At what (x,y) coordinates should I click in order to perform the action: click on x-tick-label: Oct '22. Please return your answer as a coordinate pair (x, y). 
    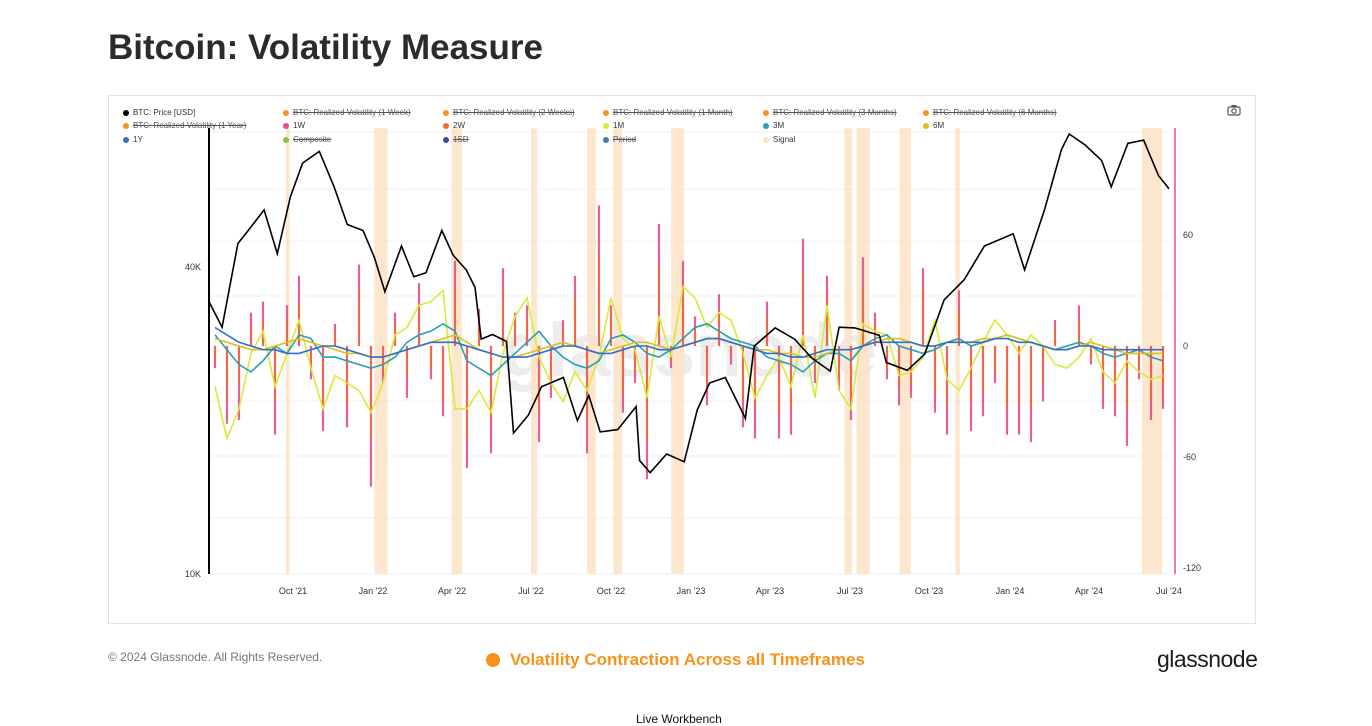
    Looking at the image, I should click on (611, 591).